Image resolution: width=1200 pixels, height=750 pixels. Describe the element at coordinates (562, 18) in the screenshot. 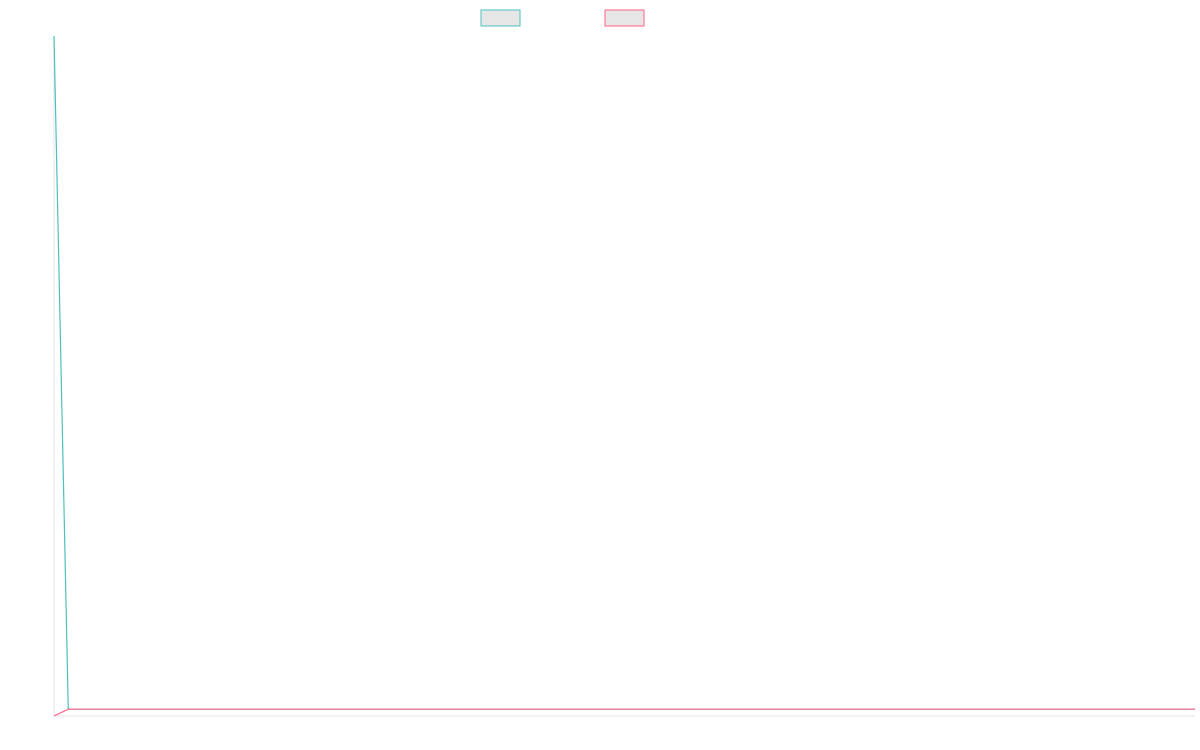

I see `legend` at that location.